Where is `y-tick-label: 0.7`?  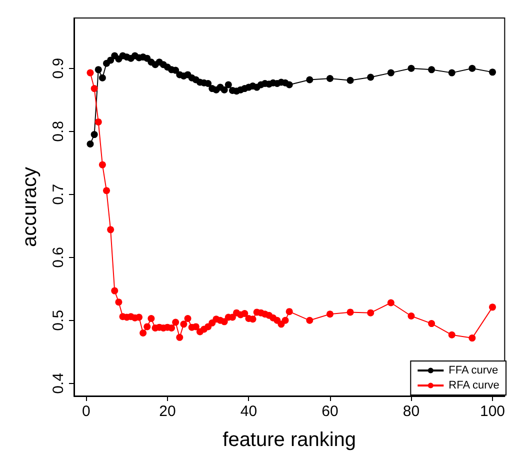
y-tick-label: 0.7 is located at coordinates (58, 194).